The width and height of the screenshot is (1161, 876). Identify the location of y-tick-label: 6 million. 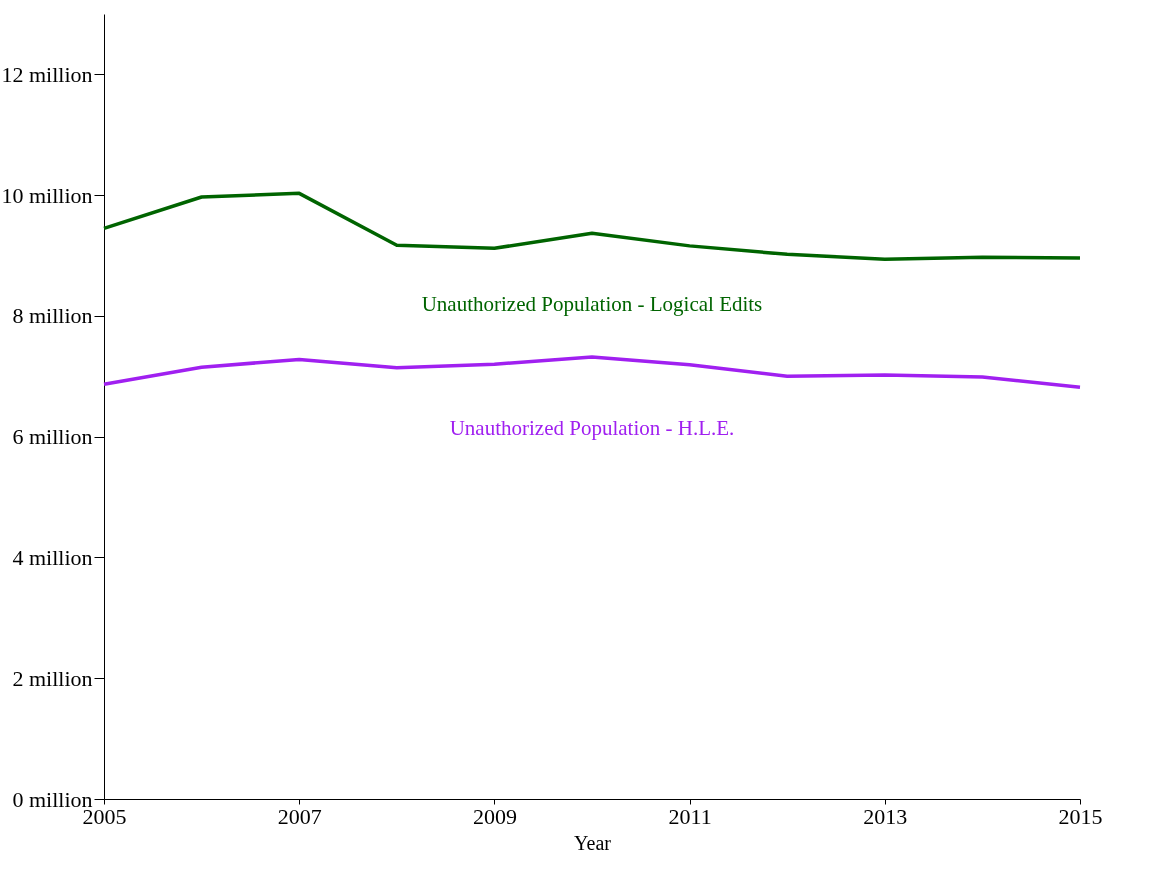
(52, 437).